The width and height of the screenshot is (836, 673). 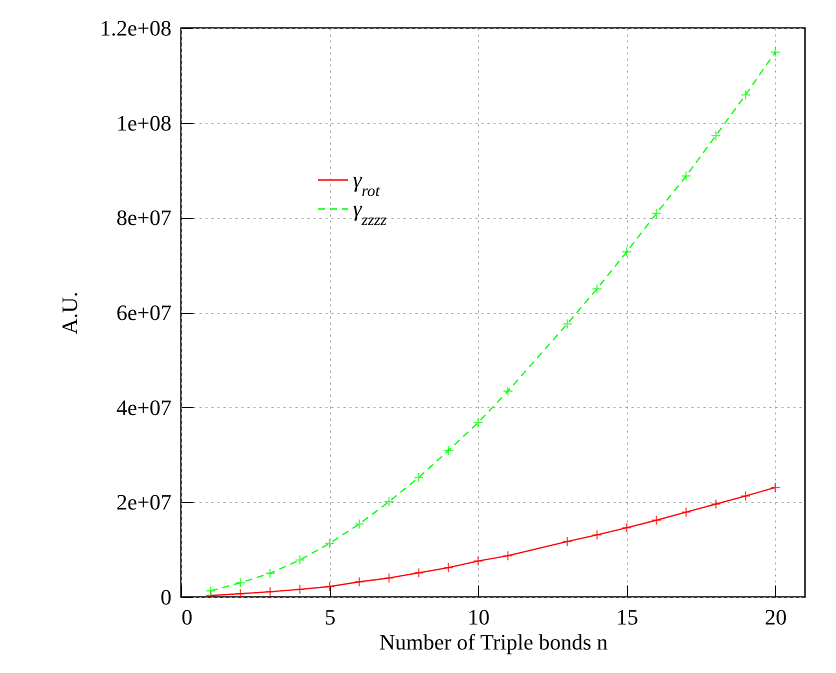 I want to click on y-axis-title: A.U., so click(x=69, y=313).